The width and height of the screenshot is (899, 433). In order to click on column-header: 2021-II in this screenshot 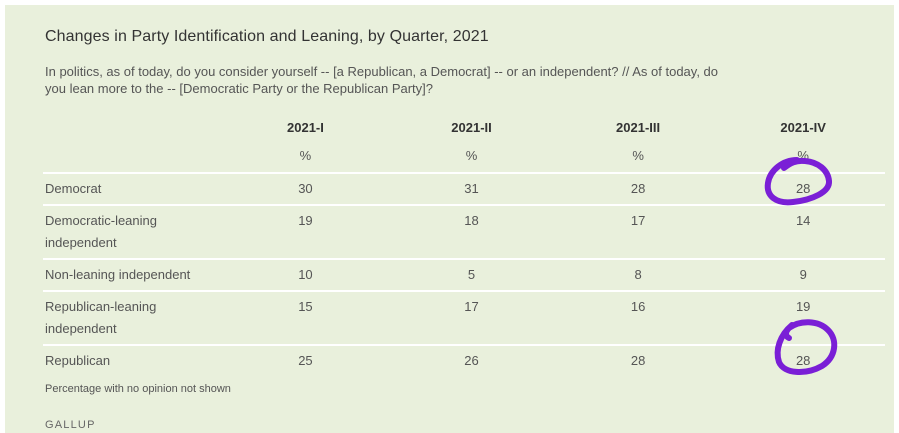, I will do `click(471, 127)`.